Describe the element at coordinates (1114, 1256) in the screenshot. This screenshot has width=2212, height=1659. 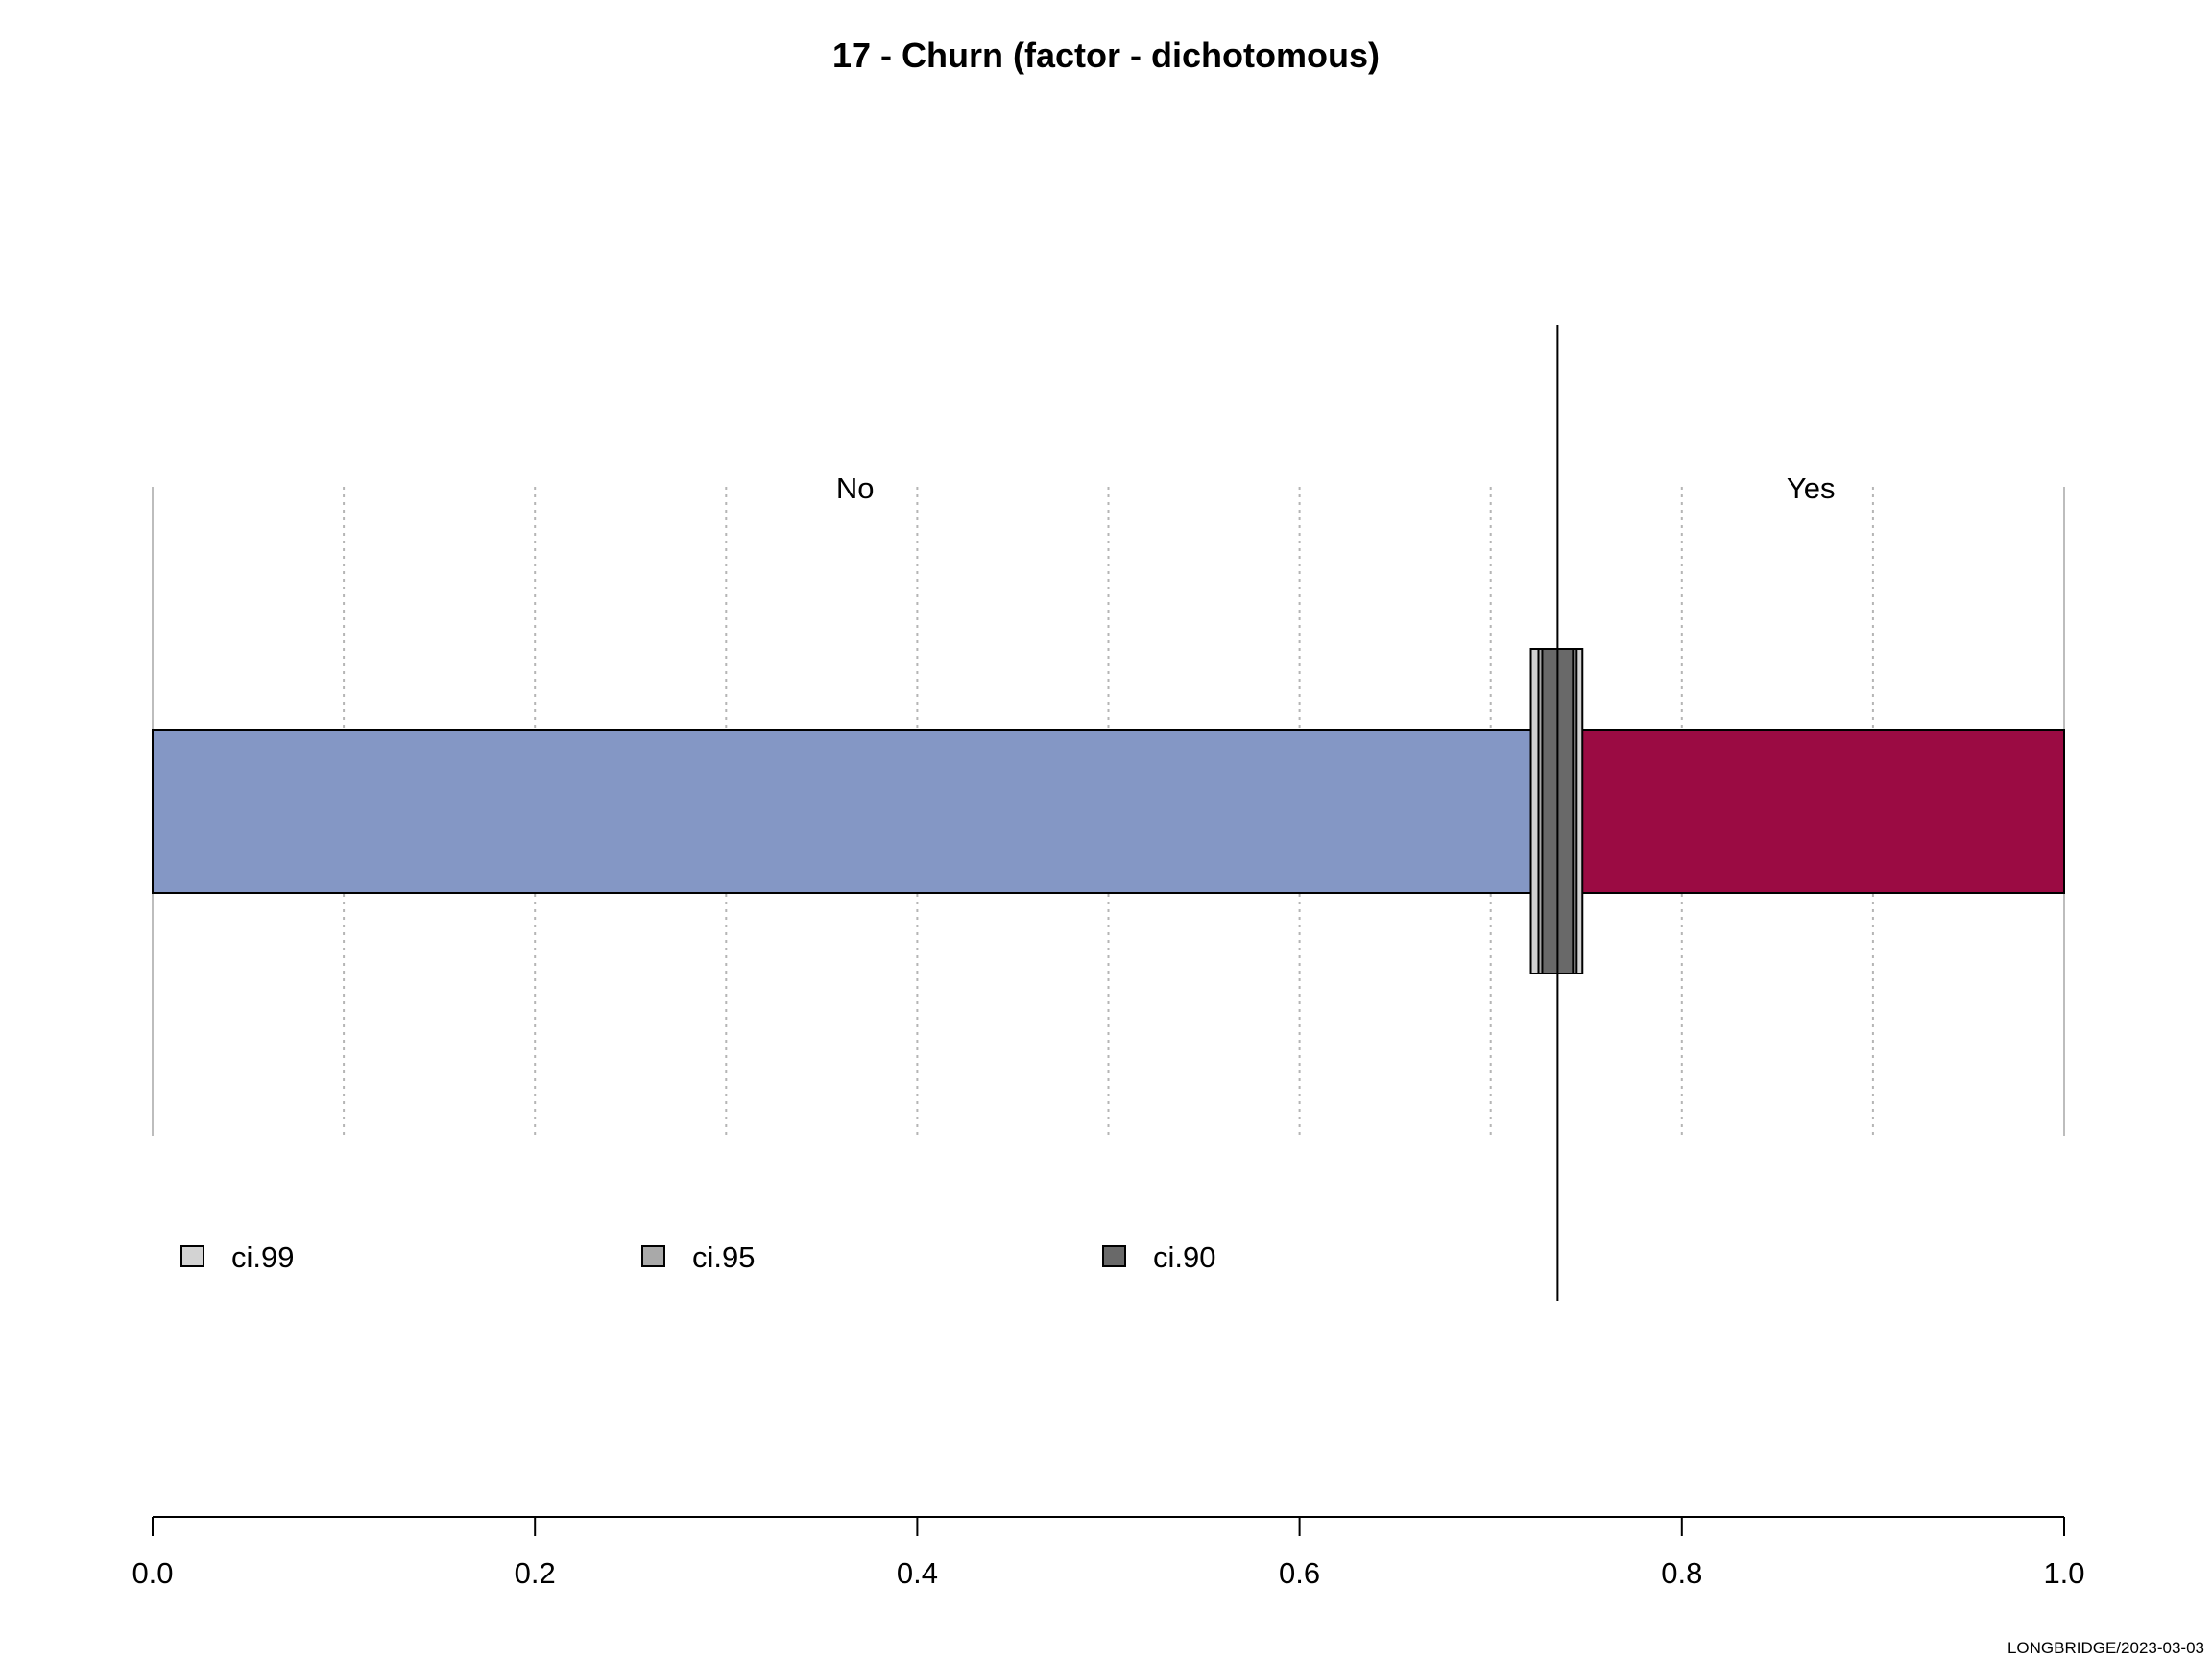
I see `legend-swatch-ci90` at that location.